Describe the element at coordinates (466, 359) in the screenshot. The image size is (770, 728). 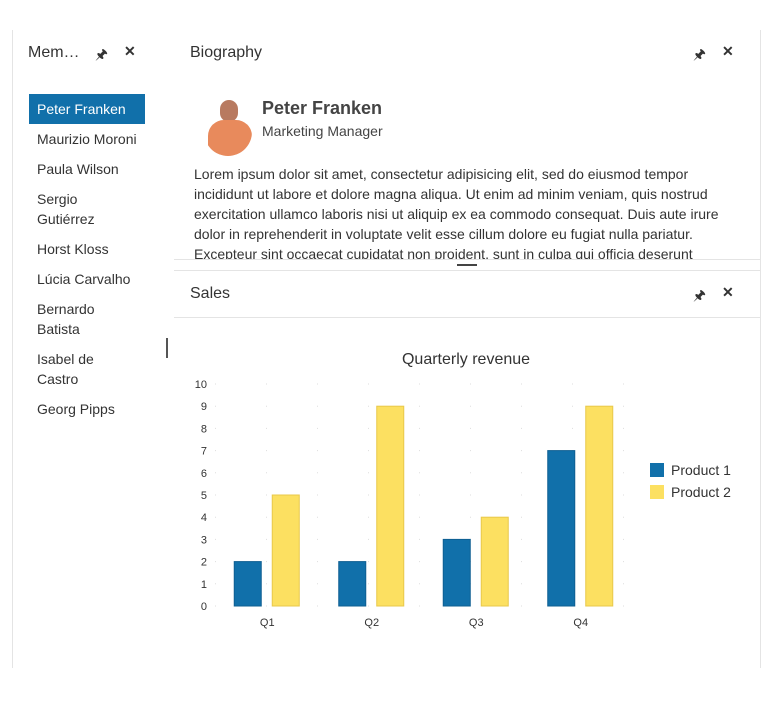
I see `chart-title: Quarterly revenue` at that location.